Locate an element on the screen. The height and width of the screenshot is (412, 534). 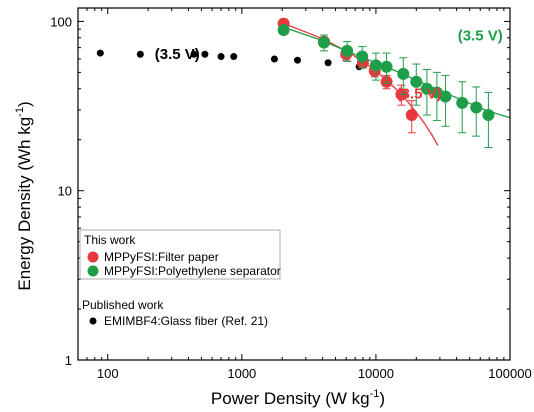
legend-label-polyethylene: MPPyFSI:Polyethylene separator is located at coordinates (192, 271).